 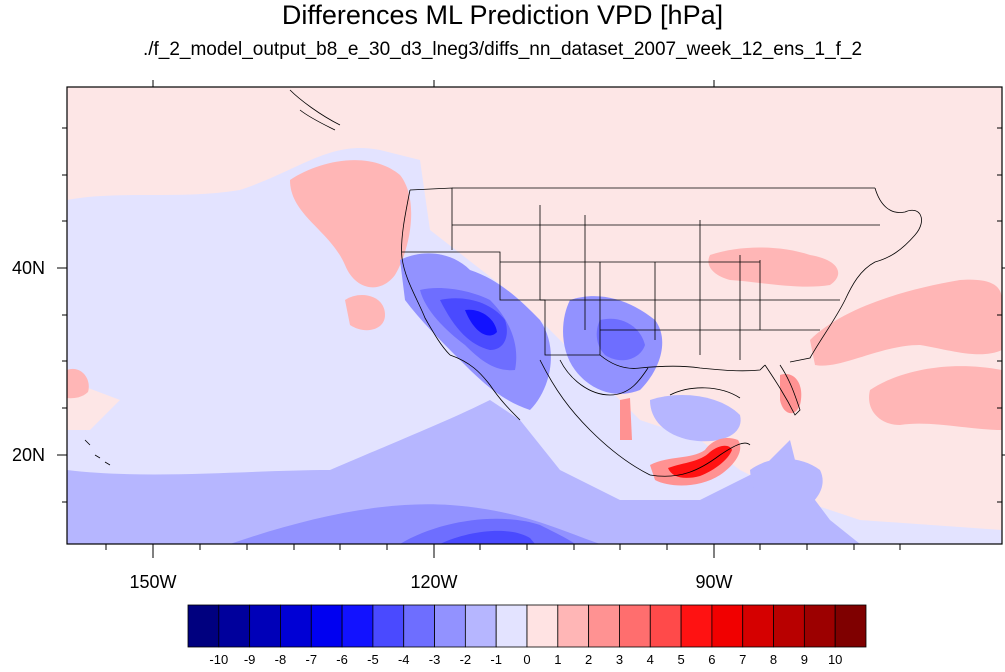 What do you see at coordinates (311, 659) in the screenshot?
I see `colorbar-tick-label: -7` at bounding box center [311, 659].